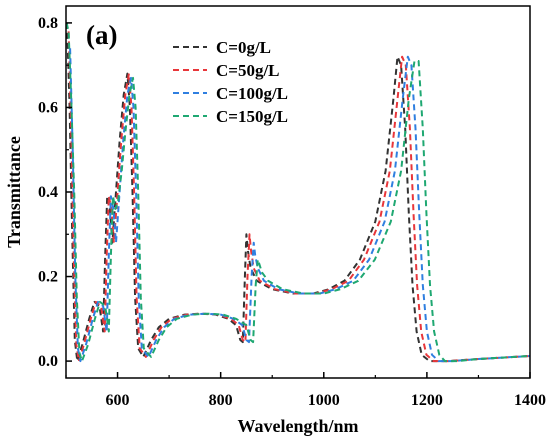 This screenshot has height=442, width=550. Describe the element at coordinates (252, 93) in the screenshot. I see `legend-label: C=100g/L` at that location.